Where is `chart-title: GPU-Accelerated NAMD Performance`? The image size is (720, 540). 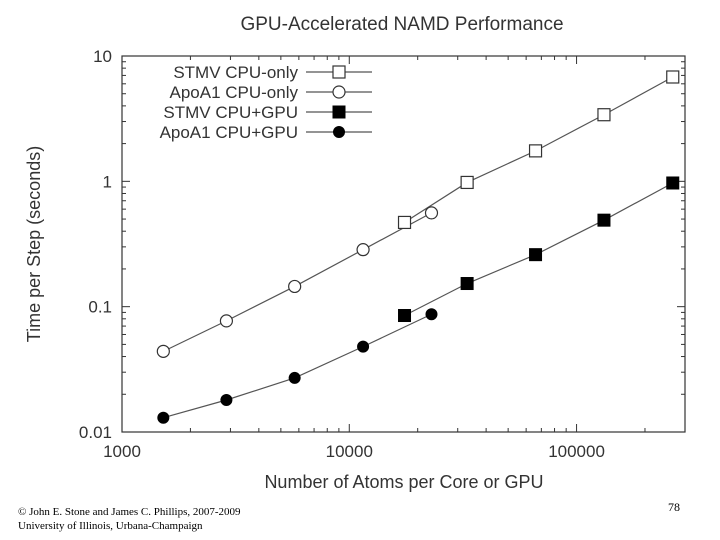 chart-title: GPU-Accelerated NAMD Performance is located at coordinates (401, 24).